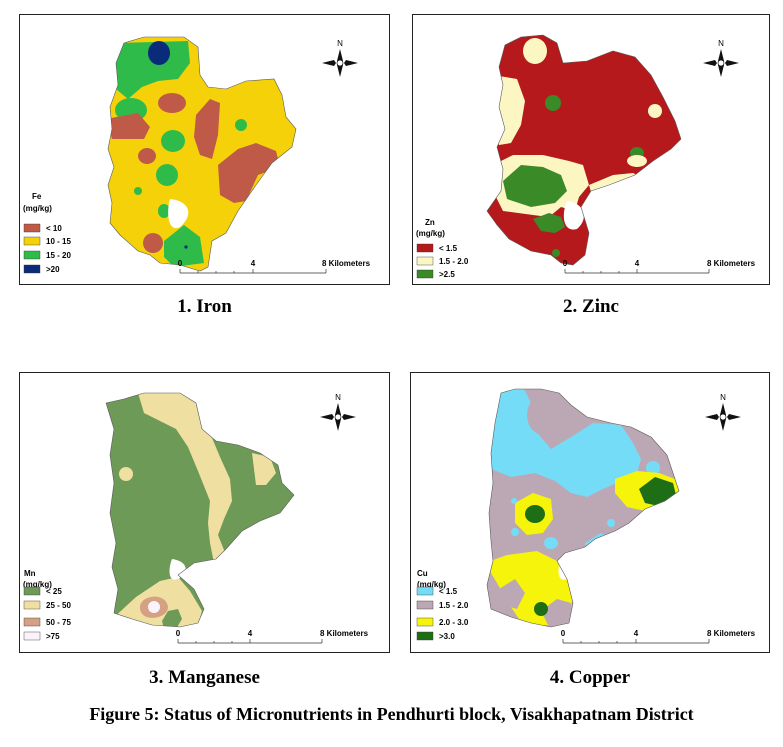  What do you see at coordinates (37, 196) in the screenshot?
I see `legend-title: Fe` at bounding box center [37, 196].